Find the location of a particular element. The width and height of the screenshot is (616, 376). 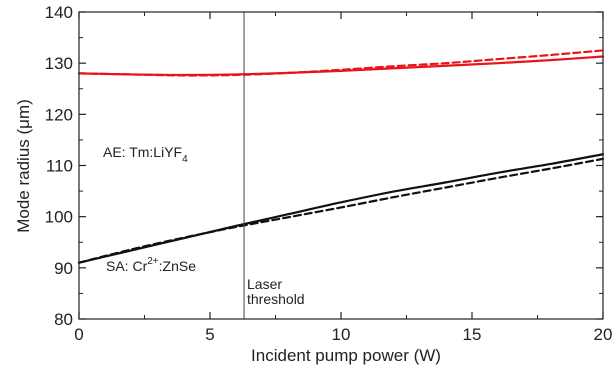

y-tick-label: 130 is located at coordinates (59, 63).